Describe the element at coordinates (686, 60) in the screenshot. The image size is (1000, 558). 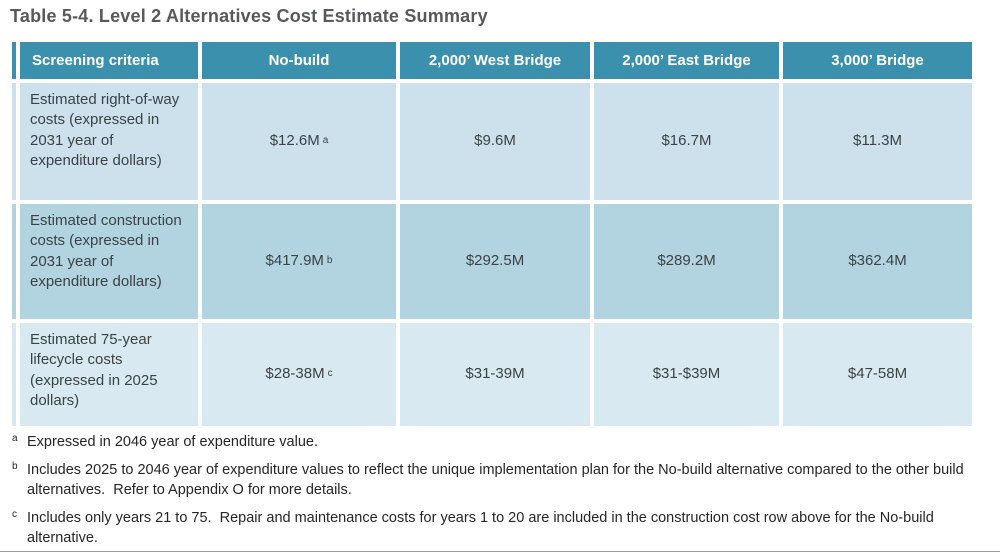
I see `header-cell-east-bridge: 2,000’ East Bridge` at that location.